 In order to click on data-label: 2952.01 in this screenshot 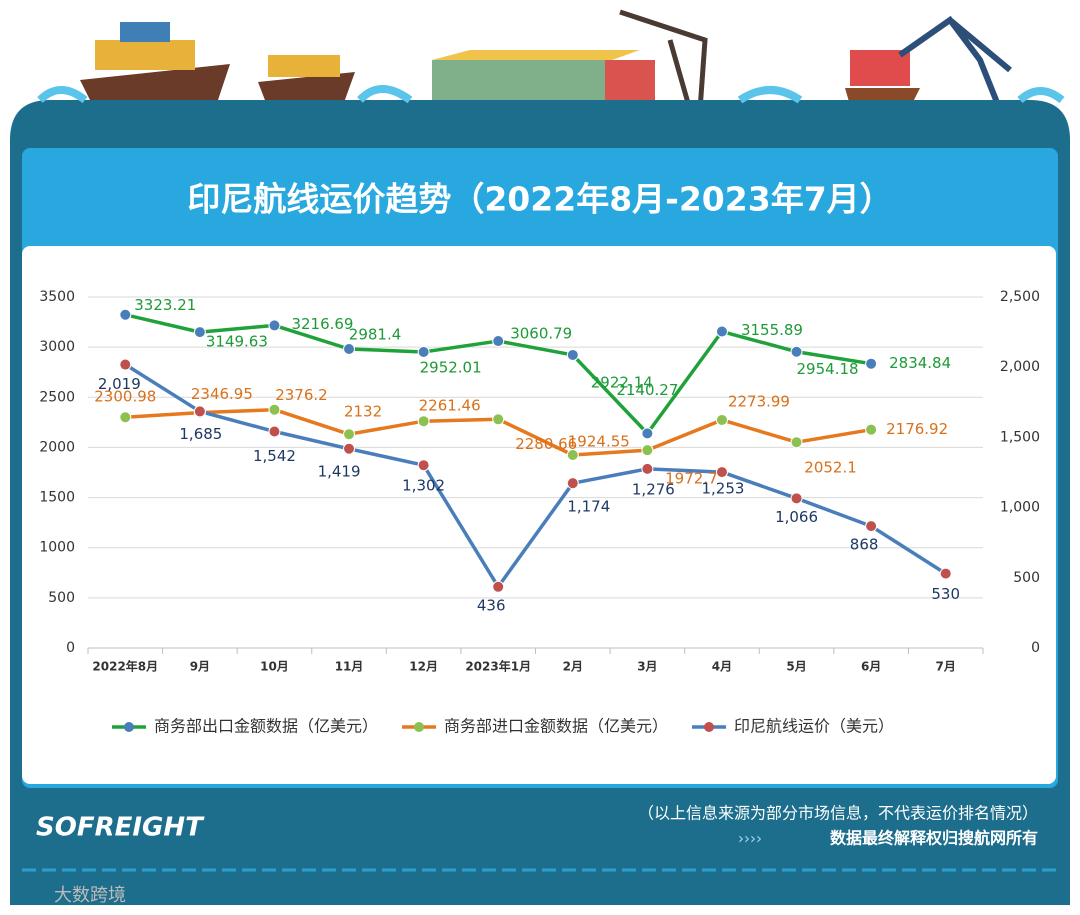, I will do `click(451, 367)`.